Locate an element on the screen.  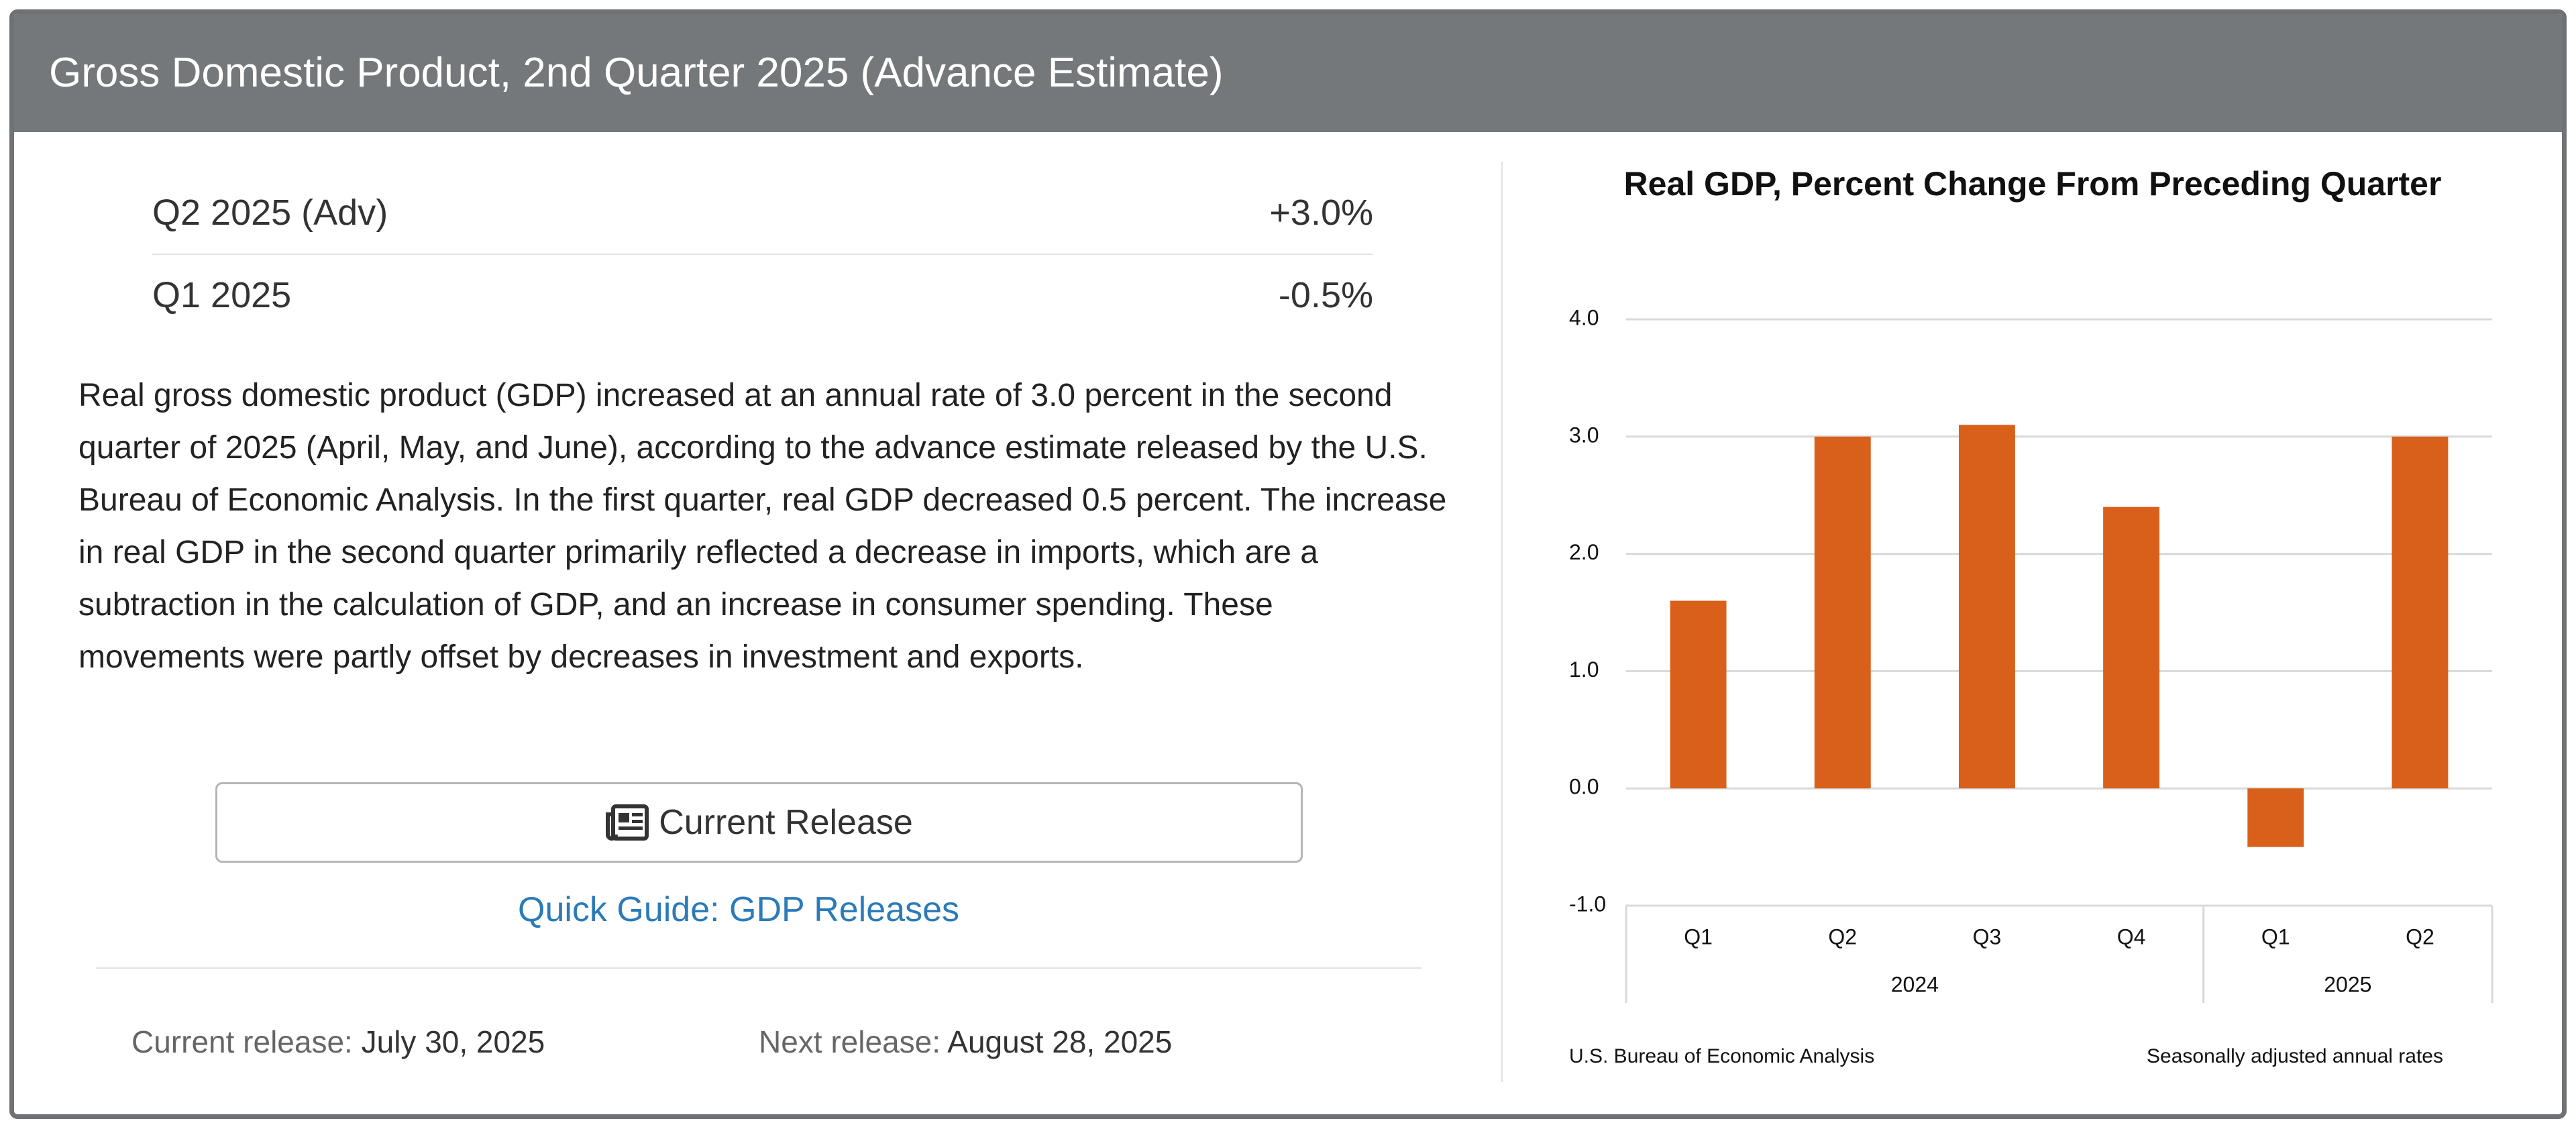
release-date: July 30, 2025 is located at coordinates (453, 1041).